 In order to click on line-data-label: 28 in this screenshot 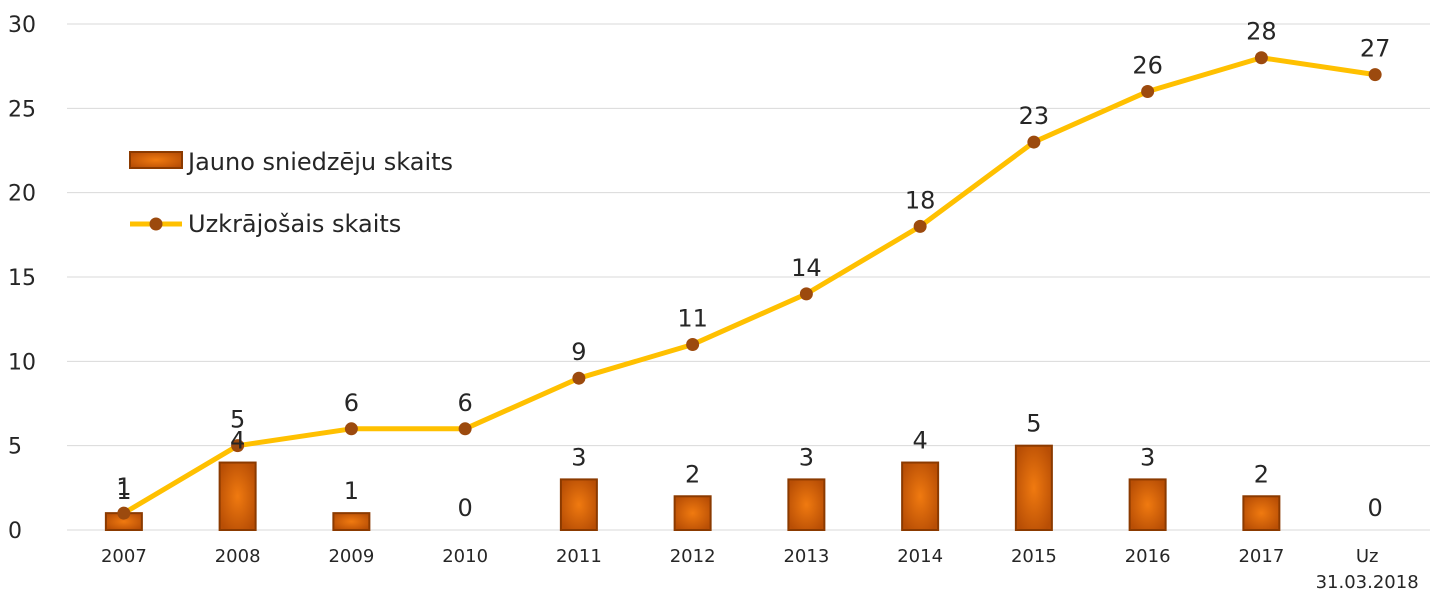, I will do `click(1261, 32)`.